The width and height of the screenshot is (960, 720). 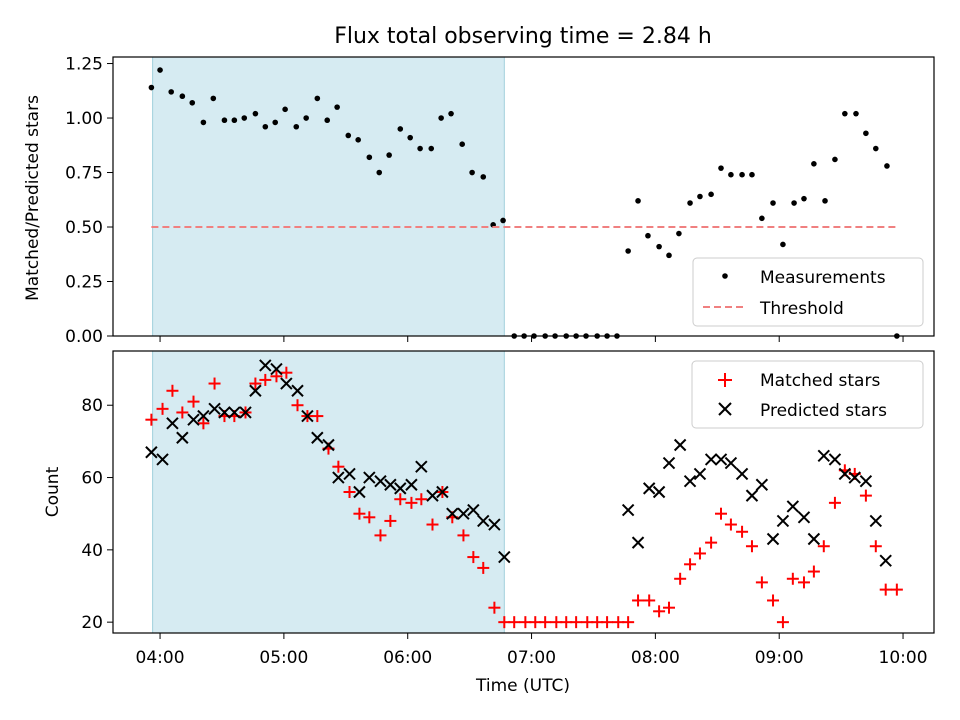 What do you see at coordinates (84, 174) in the screenshot?
I see `top-y-tick-label: 0.75` at bounding box center [84, 174].